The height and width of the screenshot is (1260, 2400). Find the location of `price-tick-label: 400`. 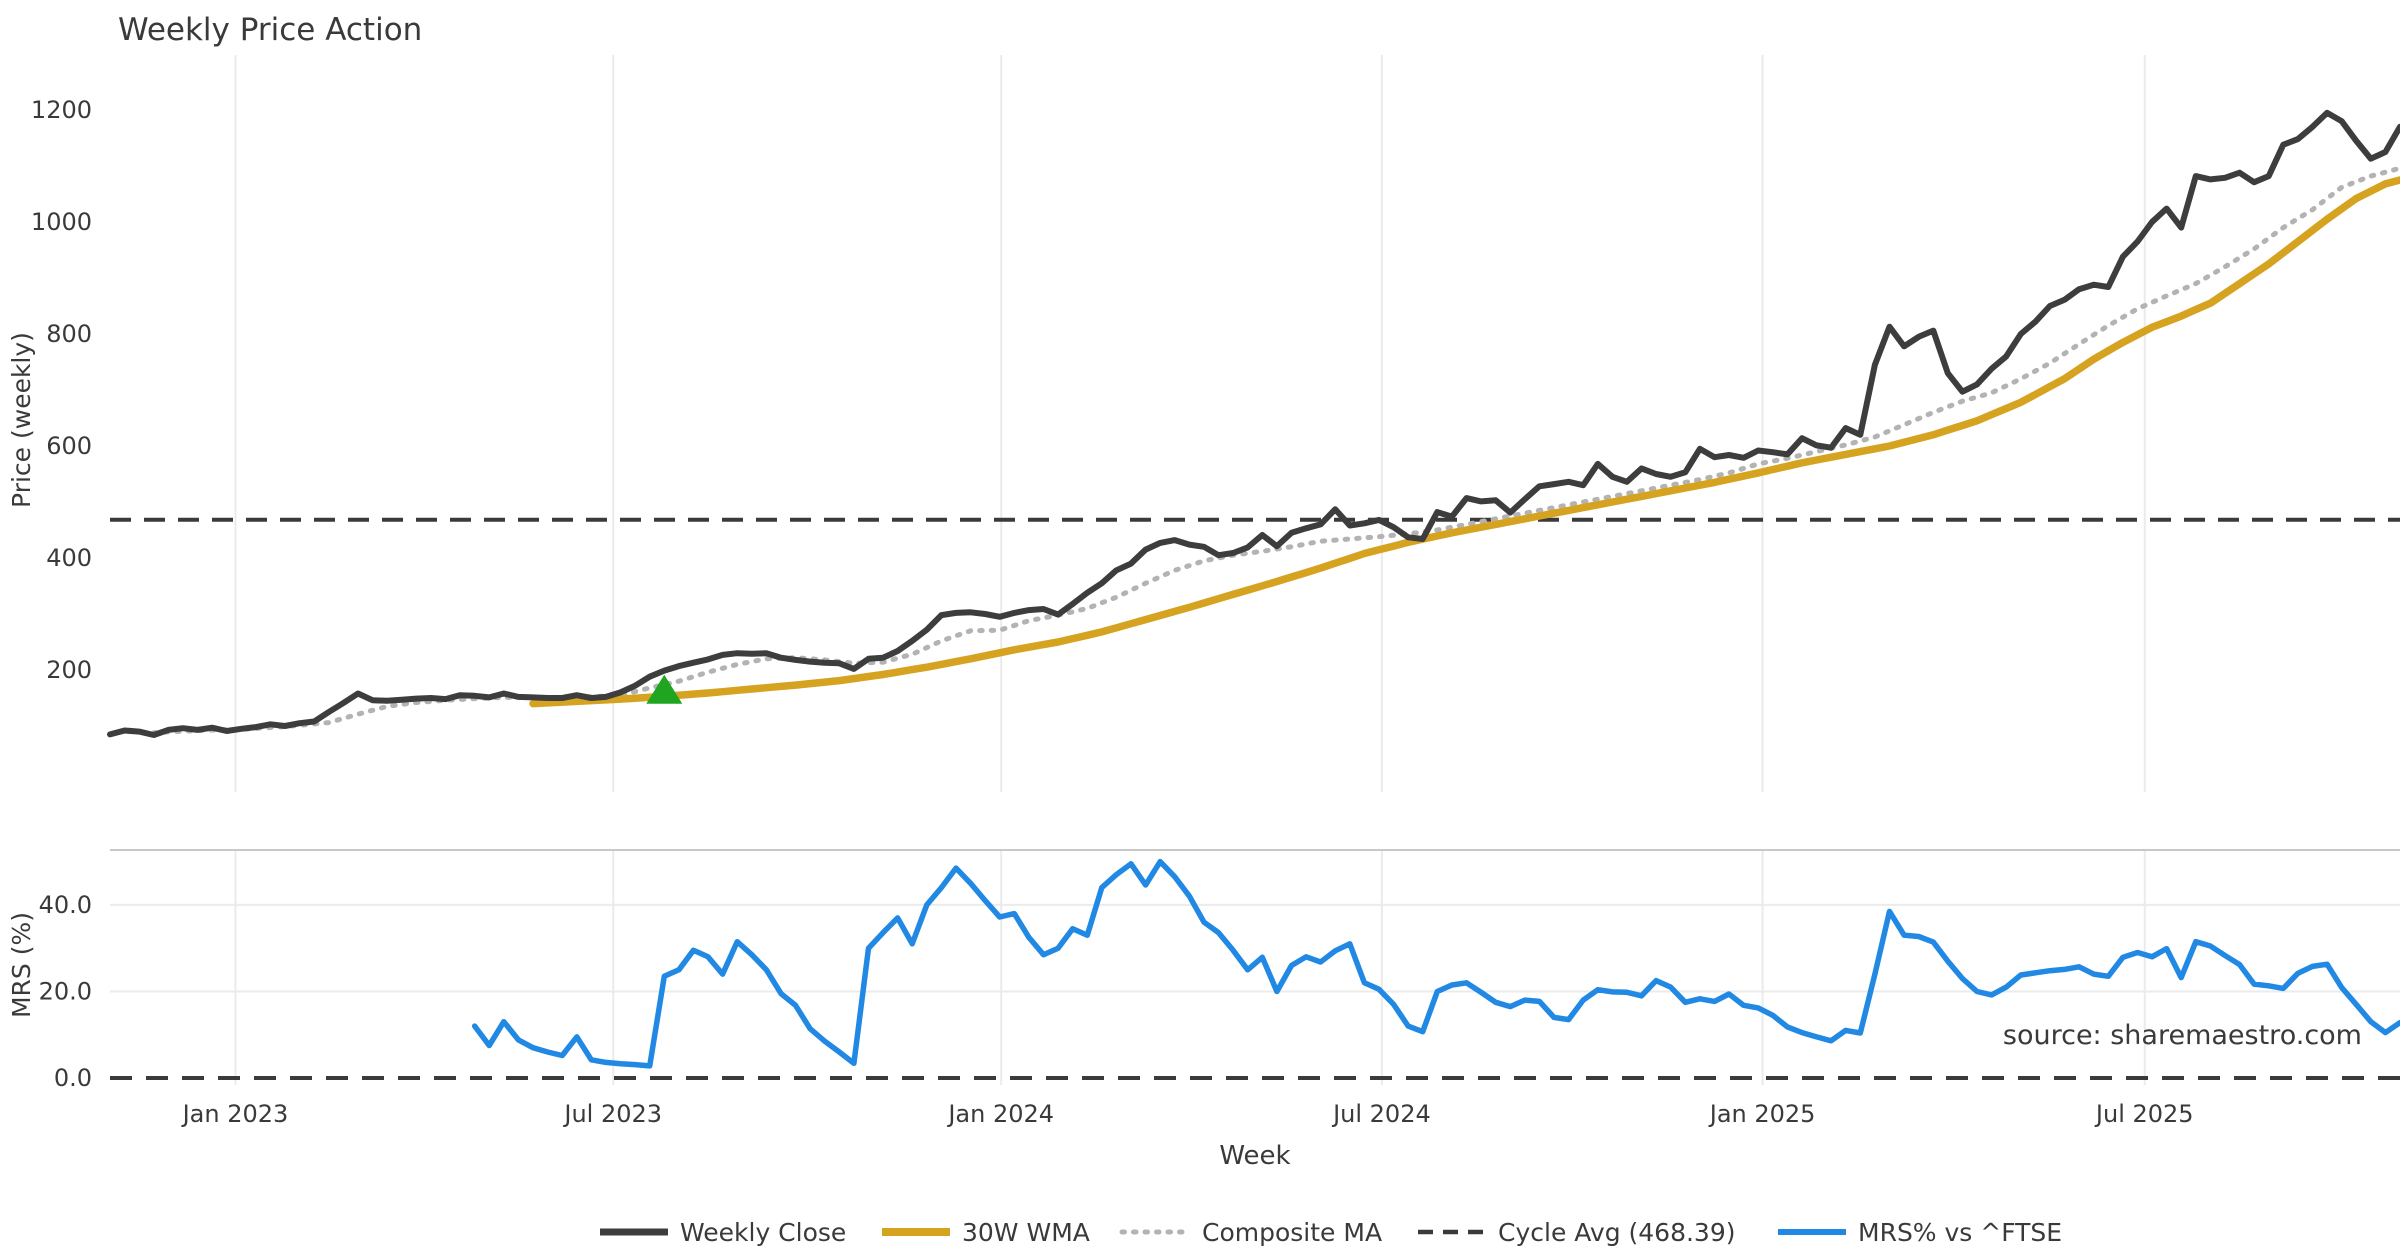

price-tick-label: 400 is located at coordinates (69, 558).